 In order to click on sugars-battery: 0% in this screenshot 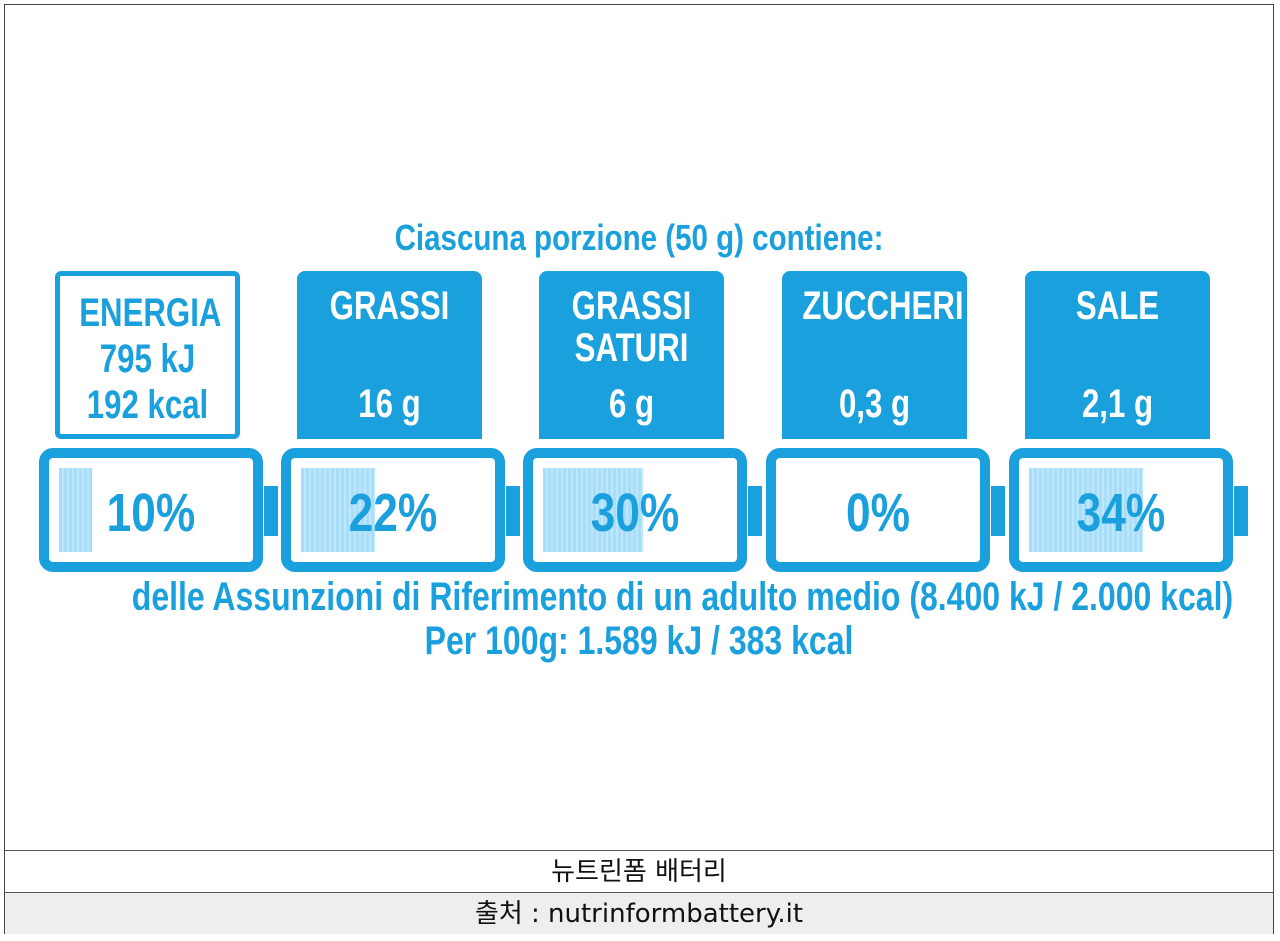, I will do `click(878, 510)`.